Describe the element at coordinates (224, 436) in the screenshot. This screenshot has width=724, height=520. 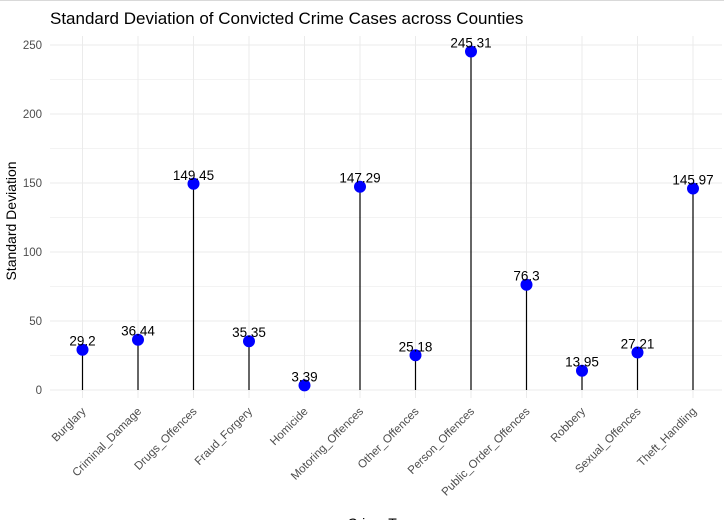
I see `x-tick-label: Fraud_Forgery` at that location.